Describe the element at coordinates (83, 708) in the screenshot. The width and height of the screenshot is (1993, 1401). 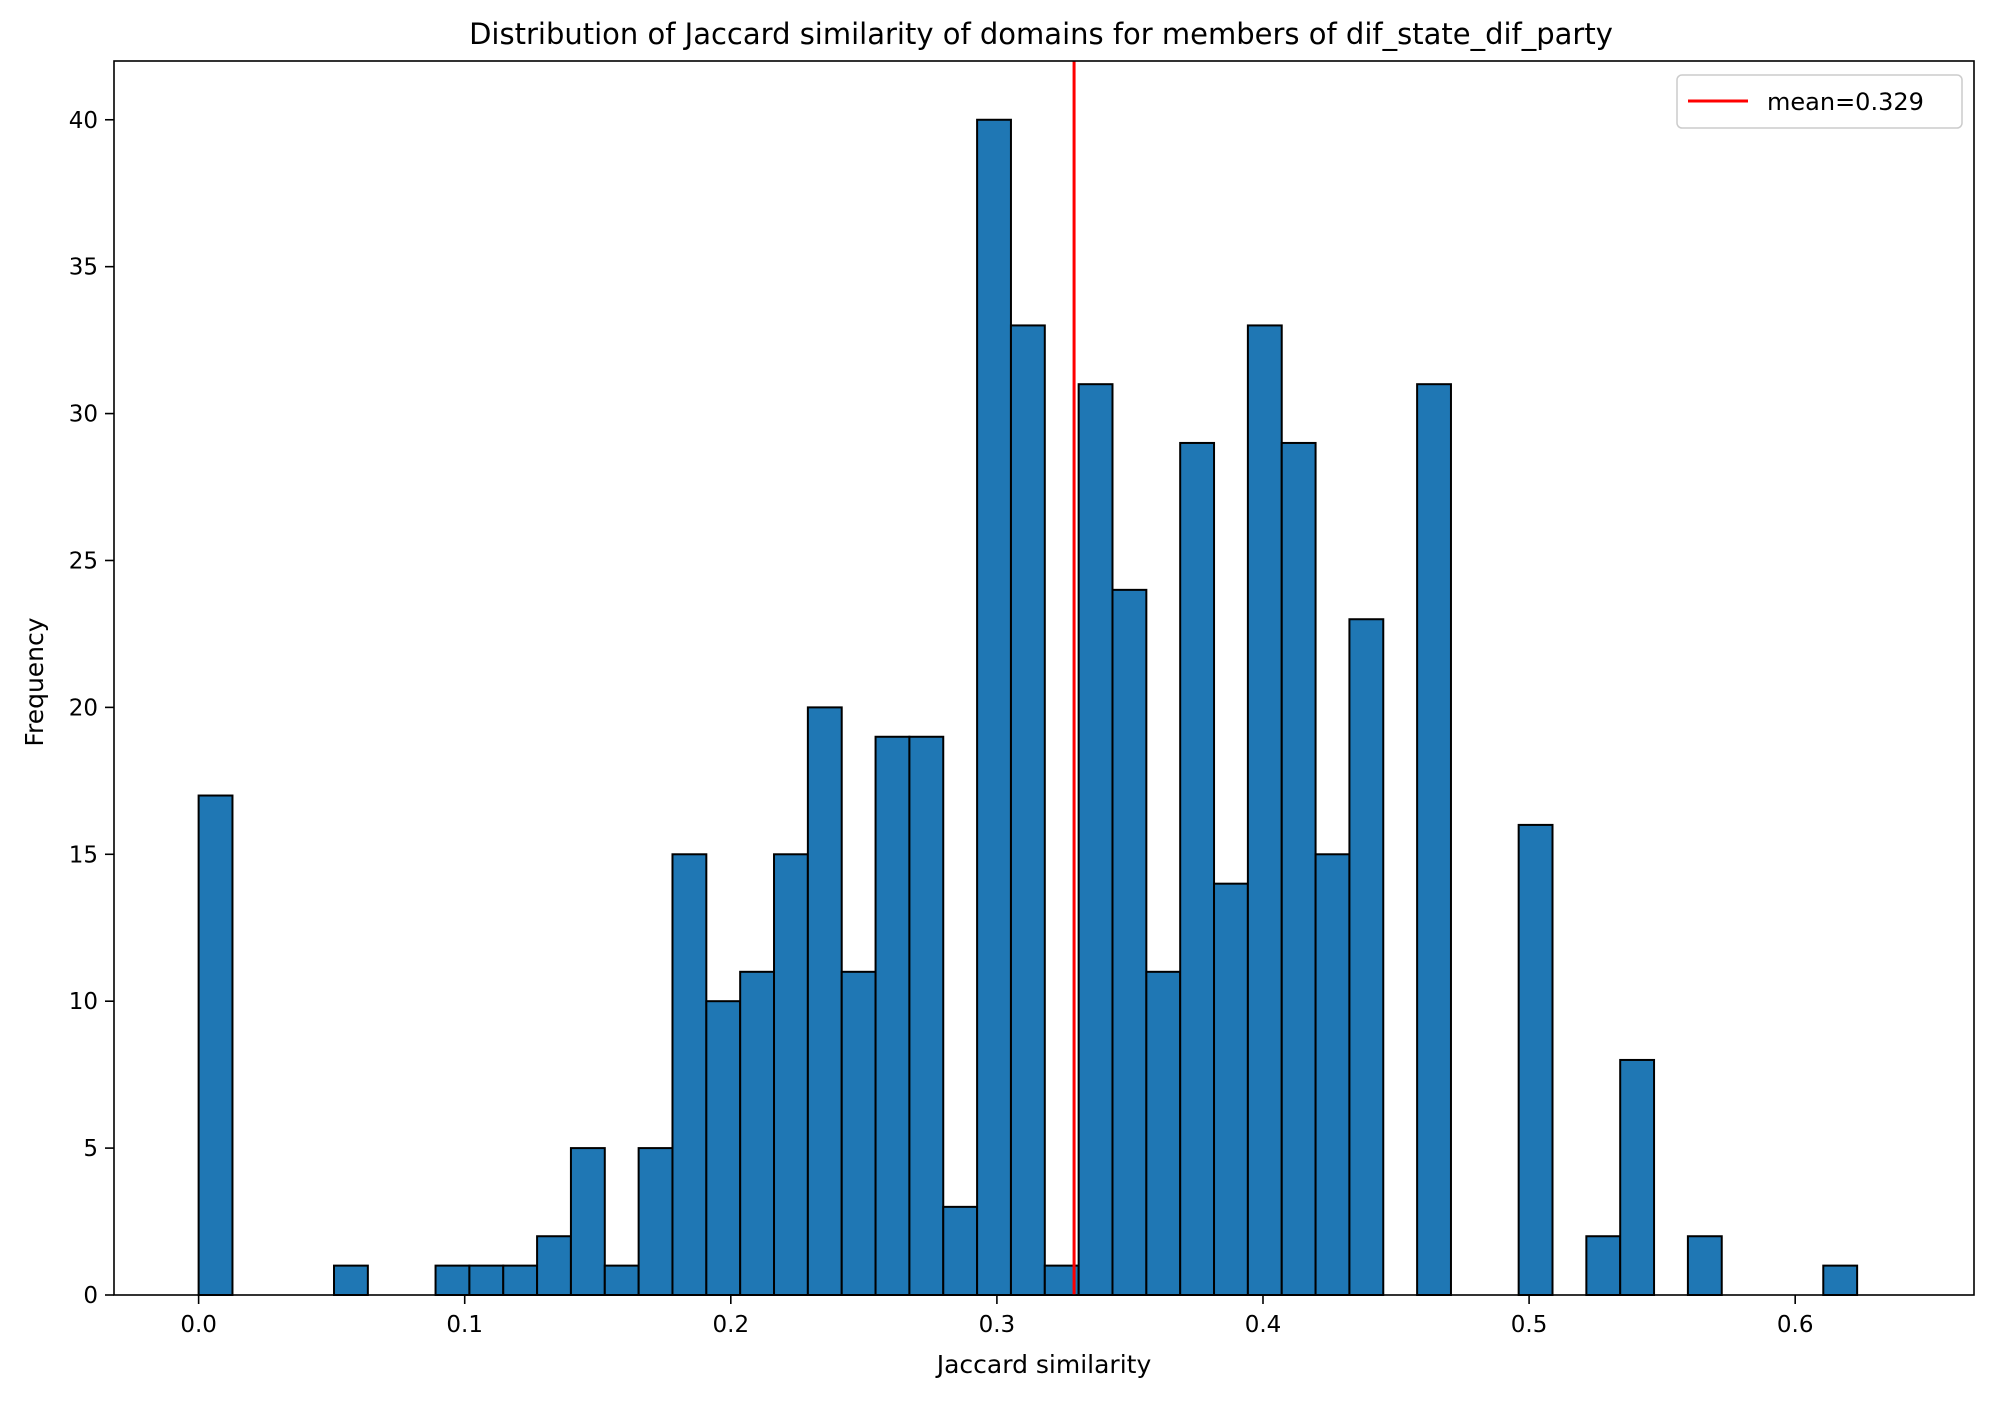
I see `y-tick-label: 20` at that location.